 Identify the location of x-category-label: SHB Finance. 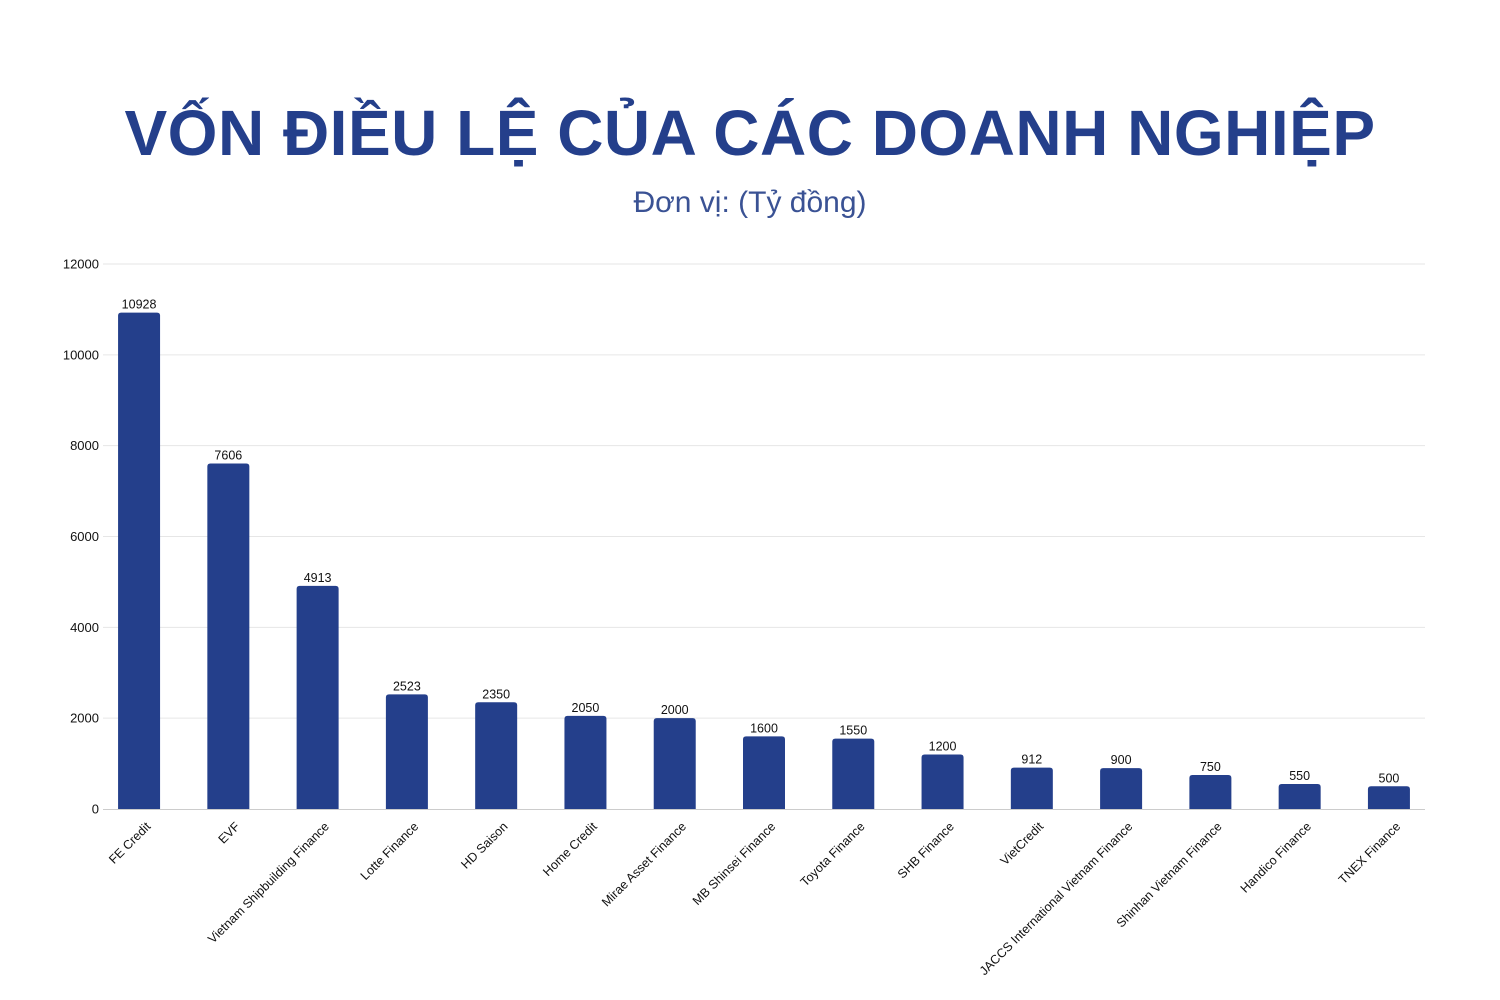
(926, 850).